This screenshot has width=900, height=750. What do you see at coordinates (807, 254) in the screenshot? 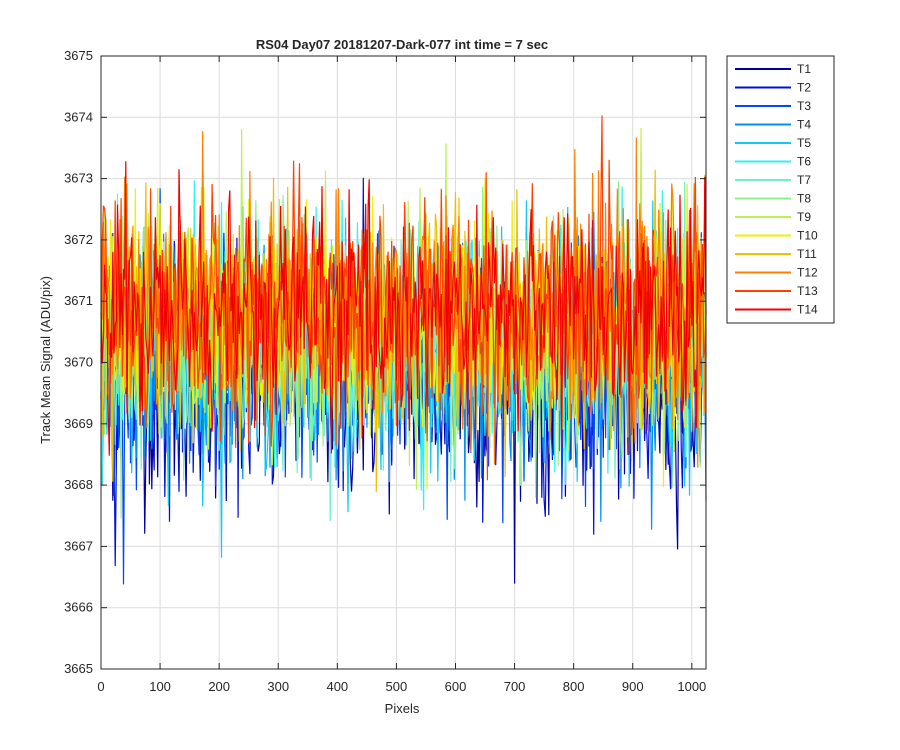
I see `legend-label: T11` at bounding box center [807, 254].